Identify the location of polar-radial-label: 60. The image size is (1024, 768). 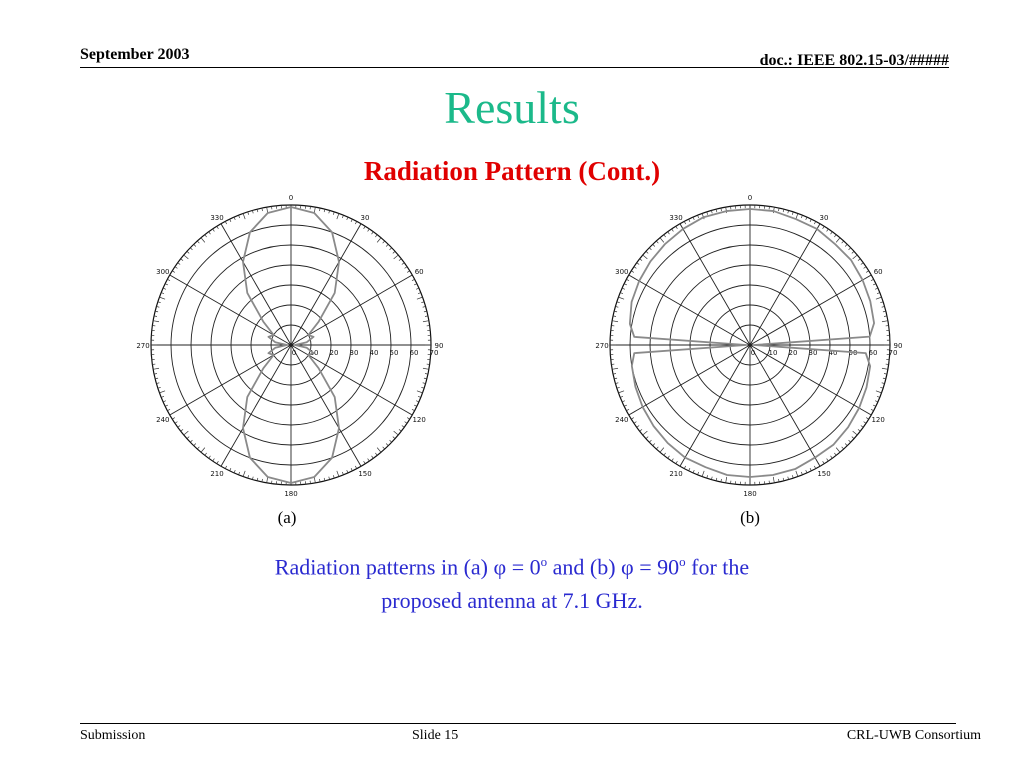
(873, 353).